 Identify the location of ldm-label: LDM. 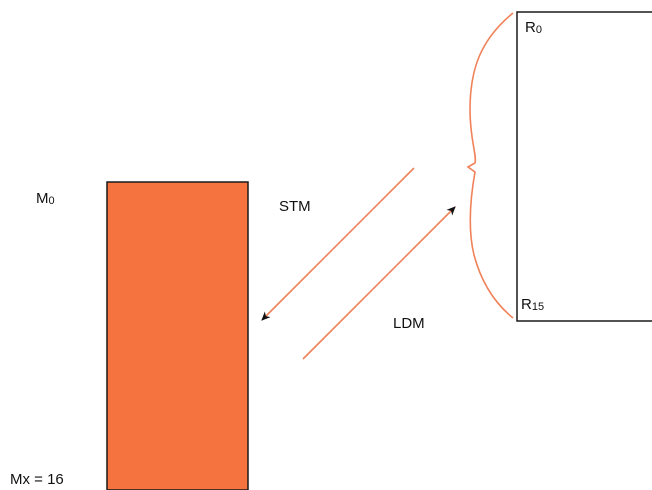
(409, 323).